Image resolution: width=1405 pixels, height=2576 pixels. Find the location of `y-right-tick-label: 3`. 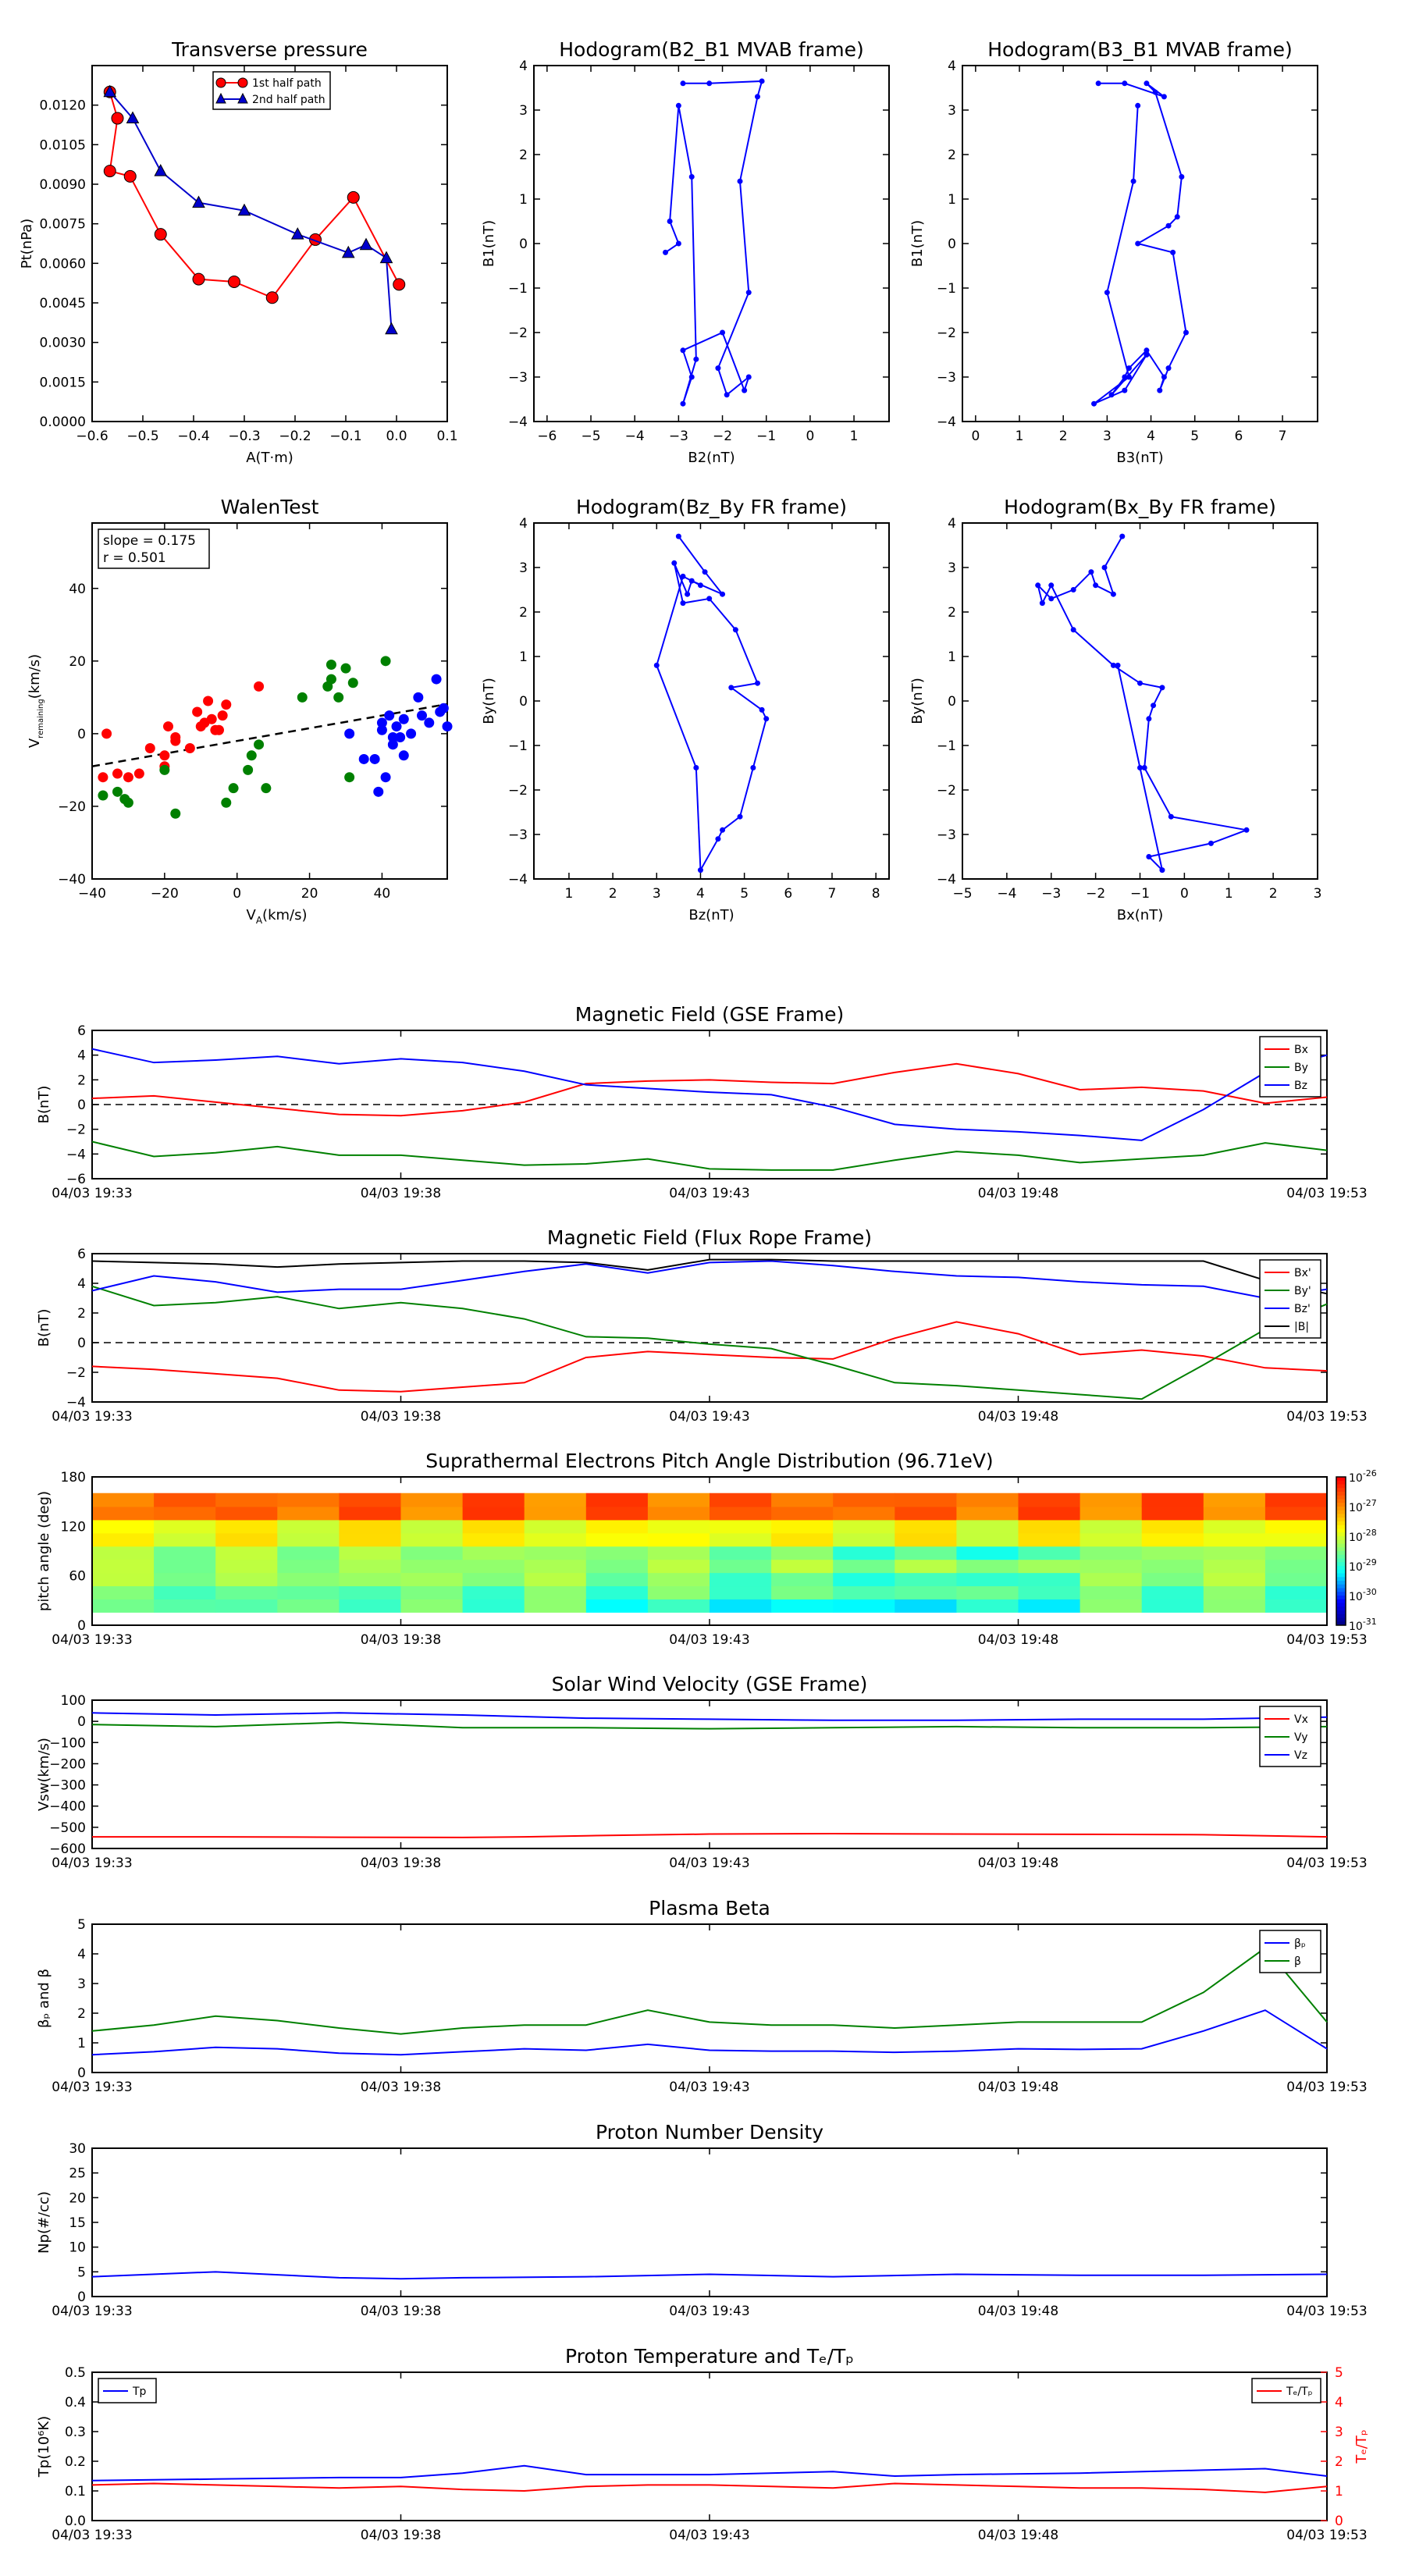

y-right-tick-label: 3 is located at coordinates (1339, 2432).